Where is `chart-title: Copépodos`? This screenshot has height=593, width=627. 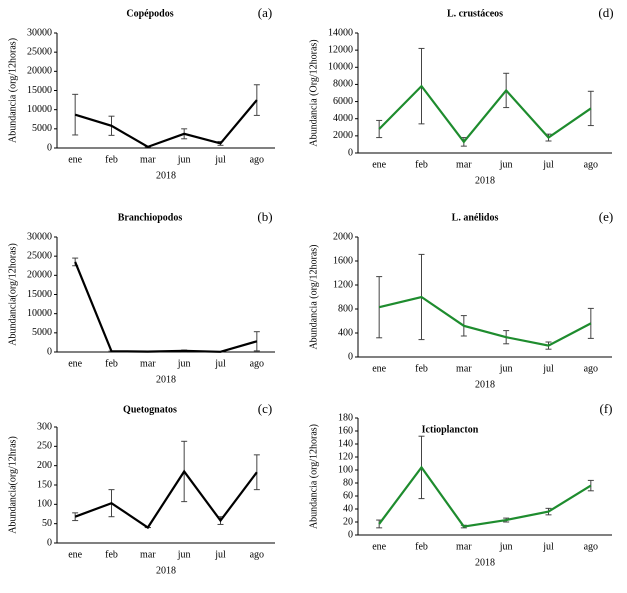 chart-title: Copépodos is located at coordinates (149, 13).